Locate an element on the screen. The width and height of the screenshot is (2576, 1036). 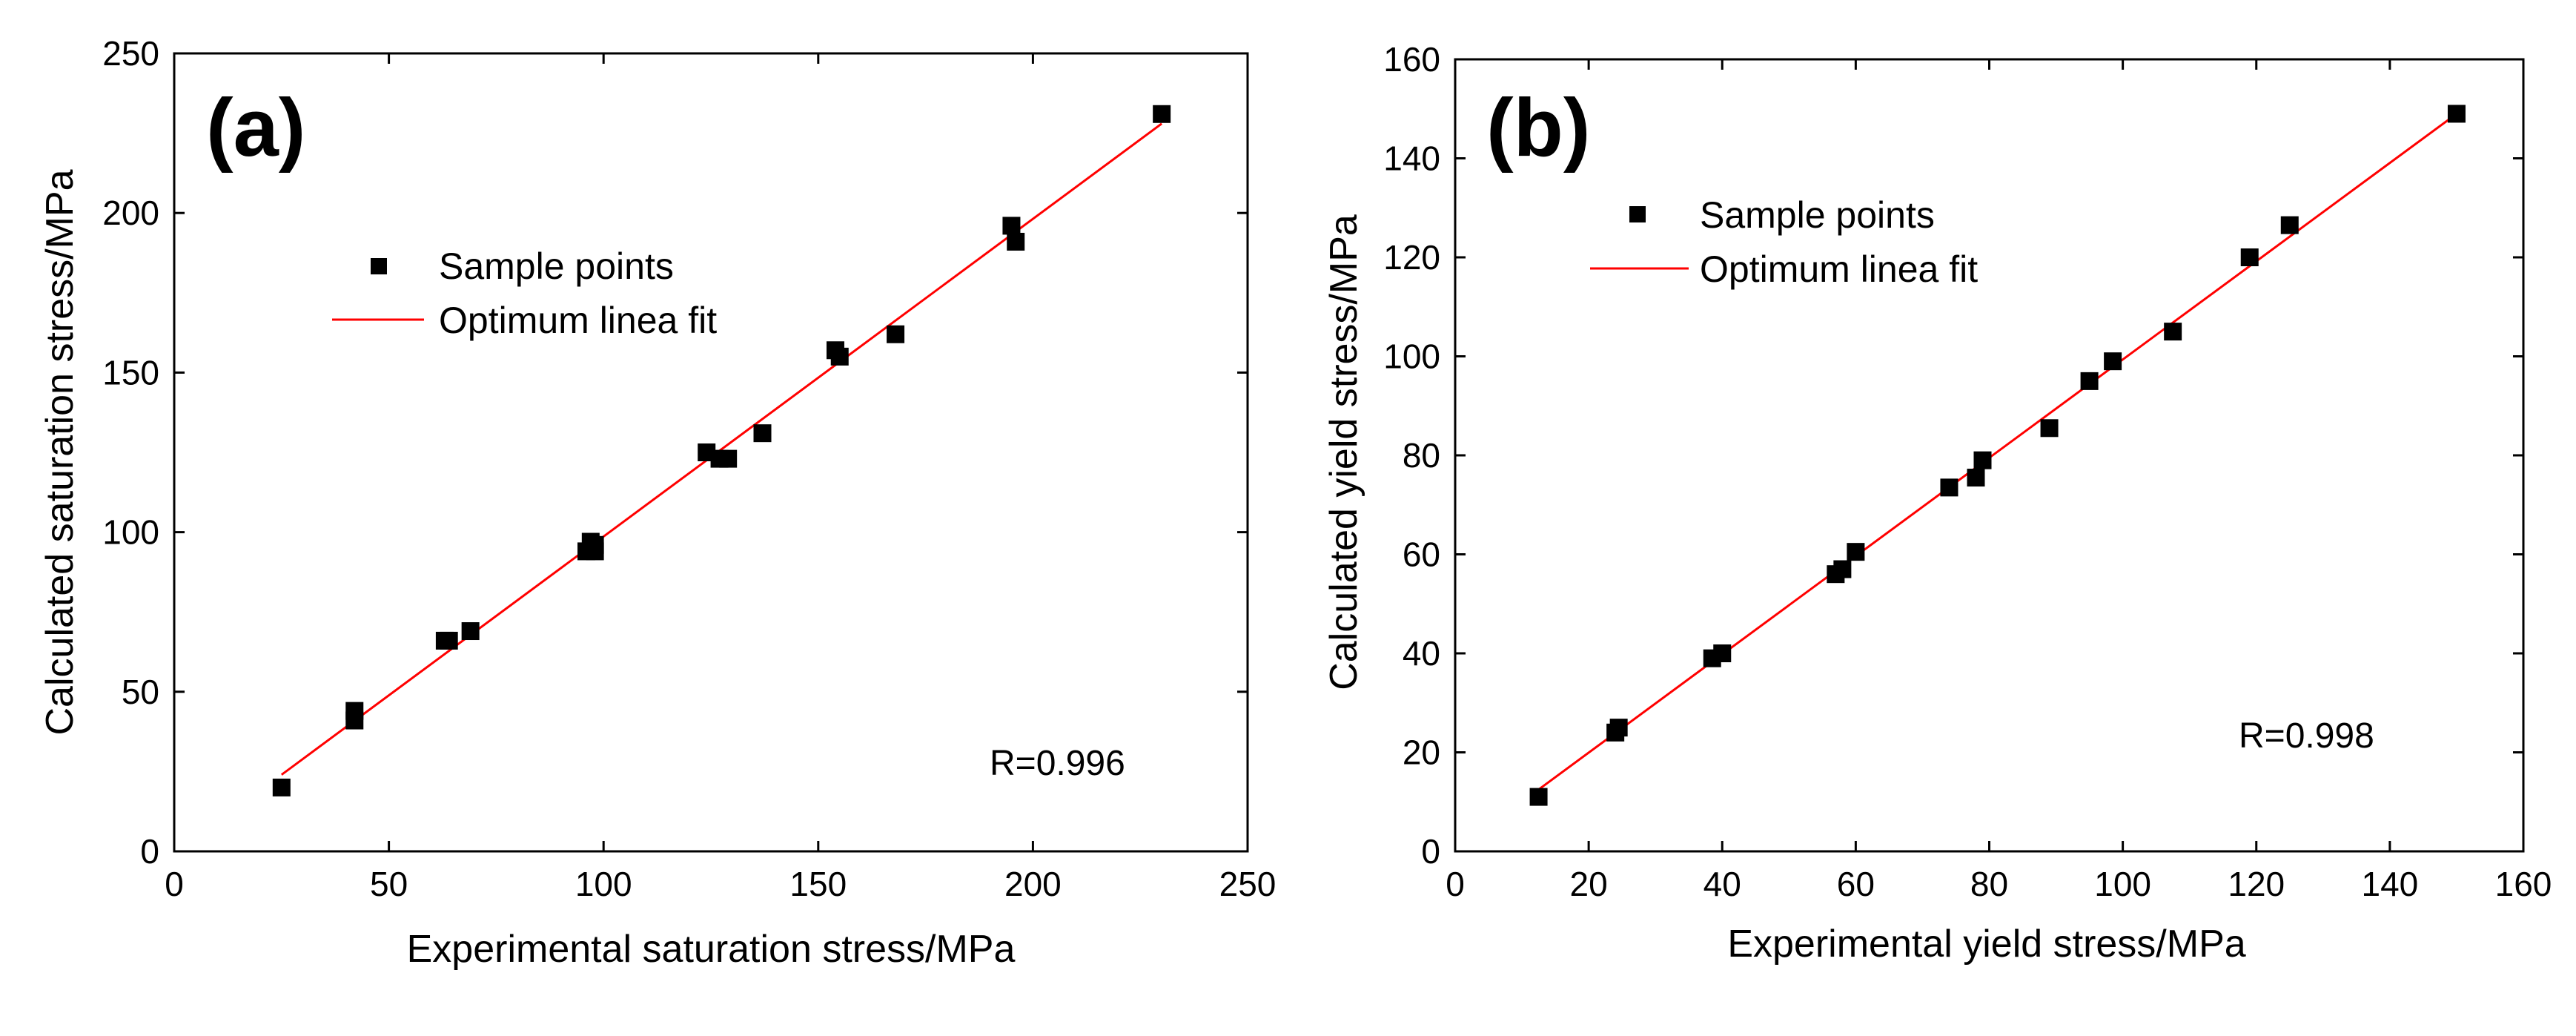
y-tick-label-a-0: 0 is located at coordinates (149, 851).